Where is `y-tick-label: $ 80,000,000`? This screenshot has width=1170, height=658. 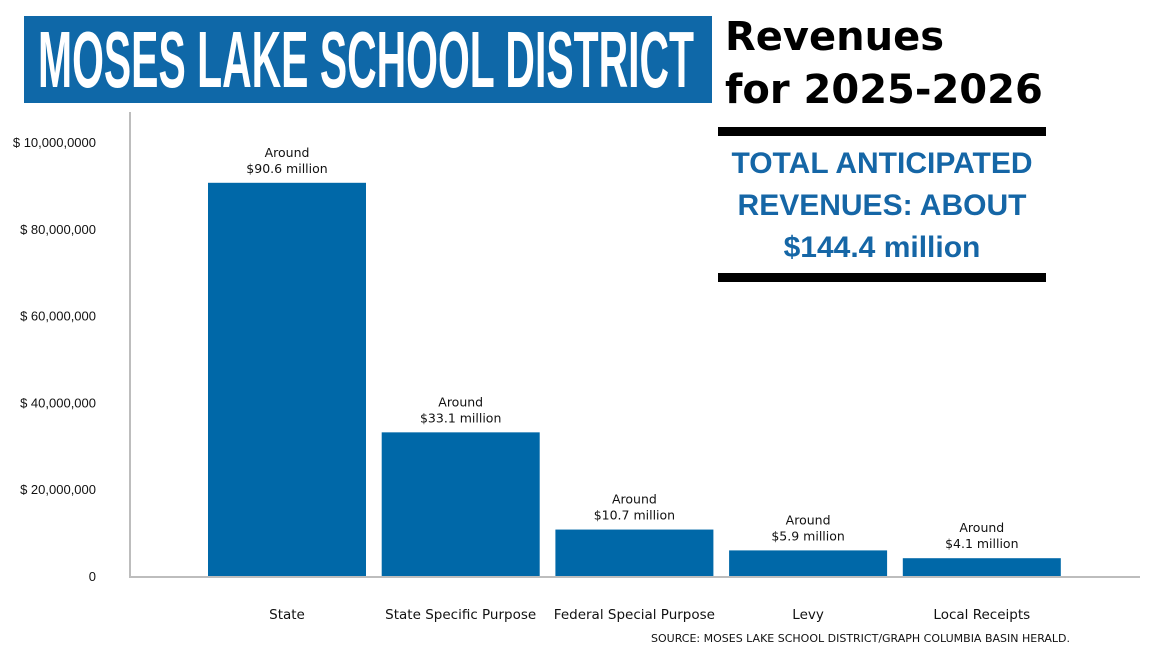 y-tick-label: $ 80,000,000 is located at coordinates (58, 229).